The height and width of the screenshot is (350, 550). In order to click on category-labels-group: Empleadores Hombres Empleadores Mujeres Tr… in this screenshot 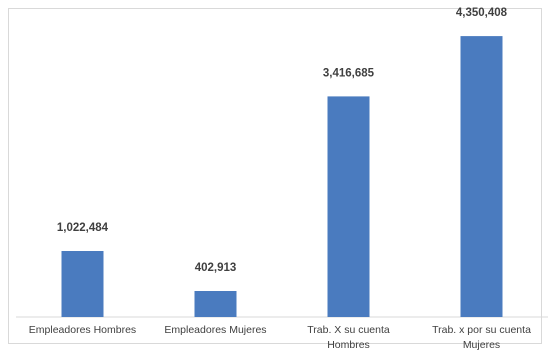, I will do `click(280, 337)`.